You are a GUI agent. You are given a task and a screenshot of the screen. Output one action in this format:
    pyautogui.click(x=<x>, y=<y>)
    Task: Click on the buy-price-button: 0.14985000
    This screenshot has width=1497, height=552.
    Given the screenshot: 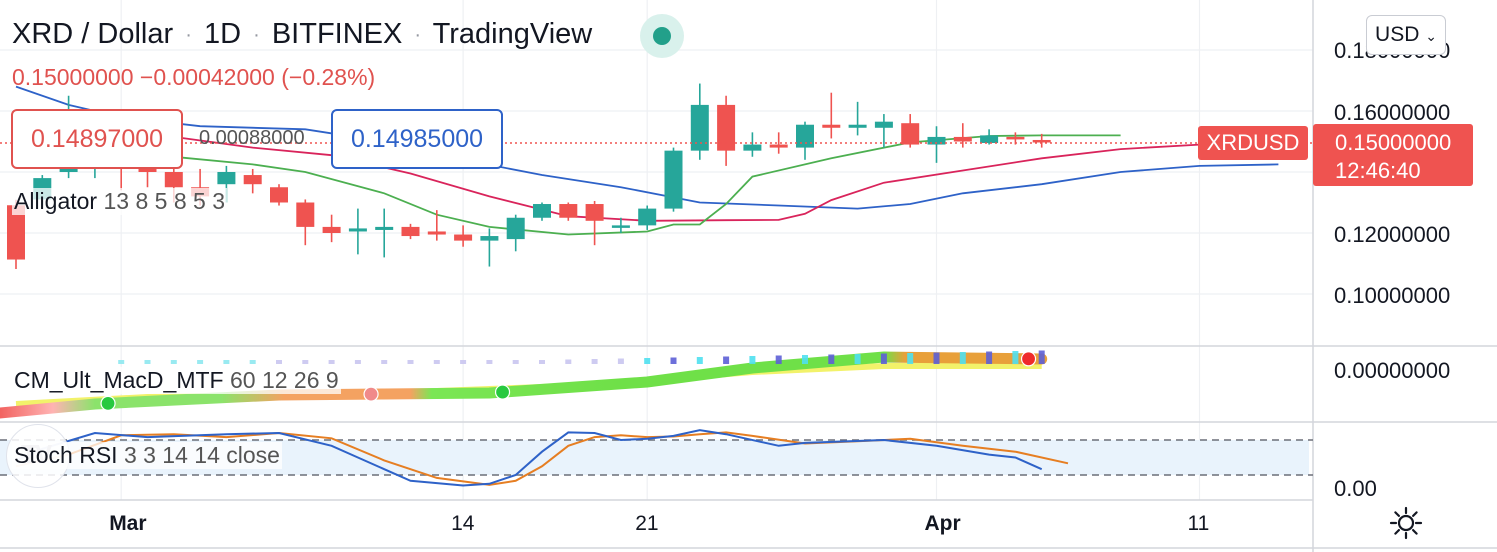 What is the action you would take?
    pyautogui.click(x=417, y=139)
    